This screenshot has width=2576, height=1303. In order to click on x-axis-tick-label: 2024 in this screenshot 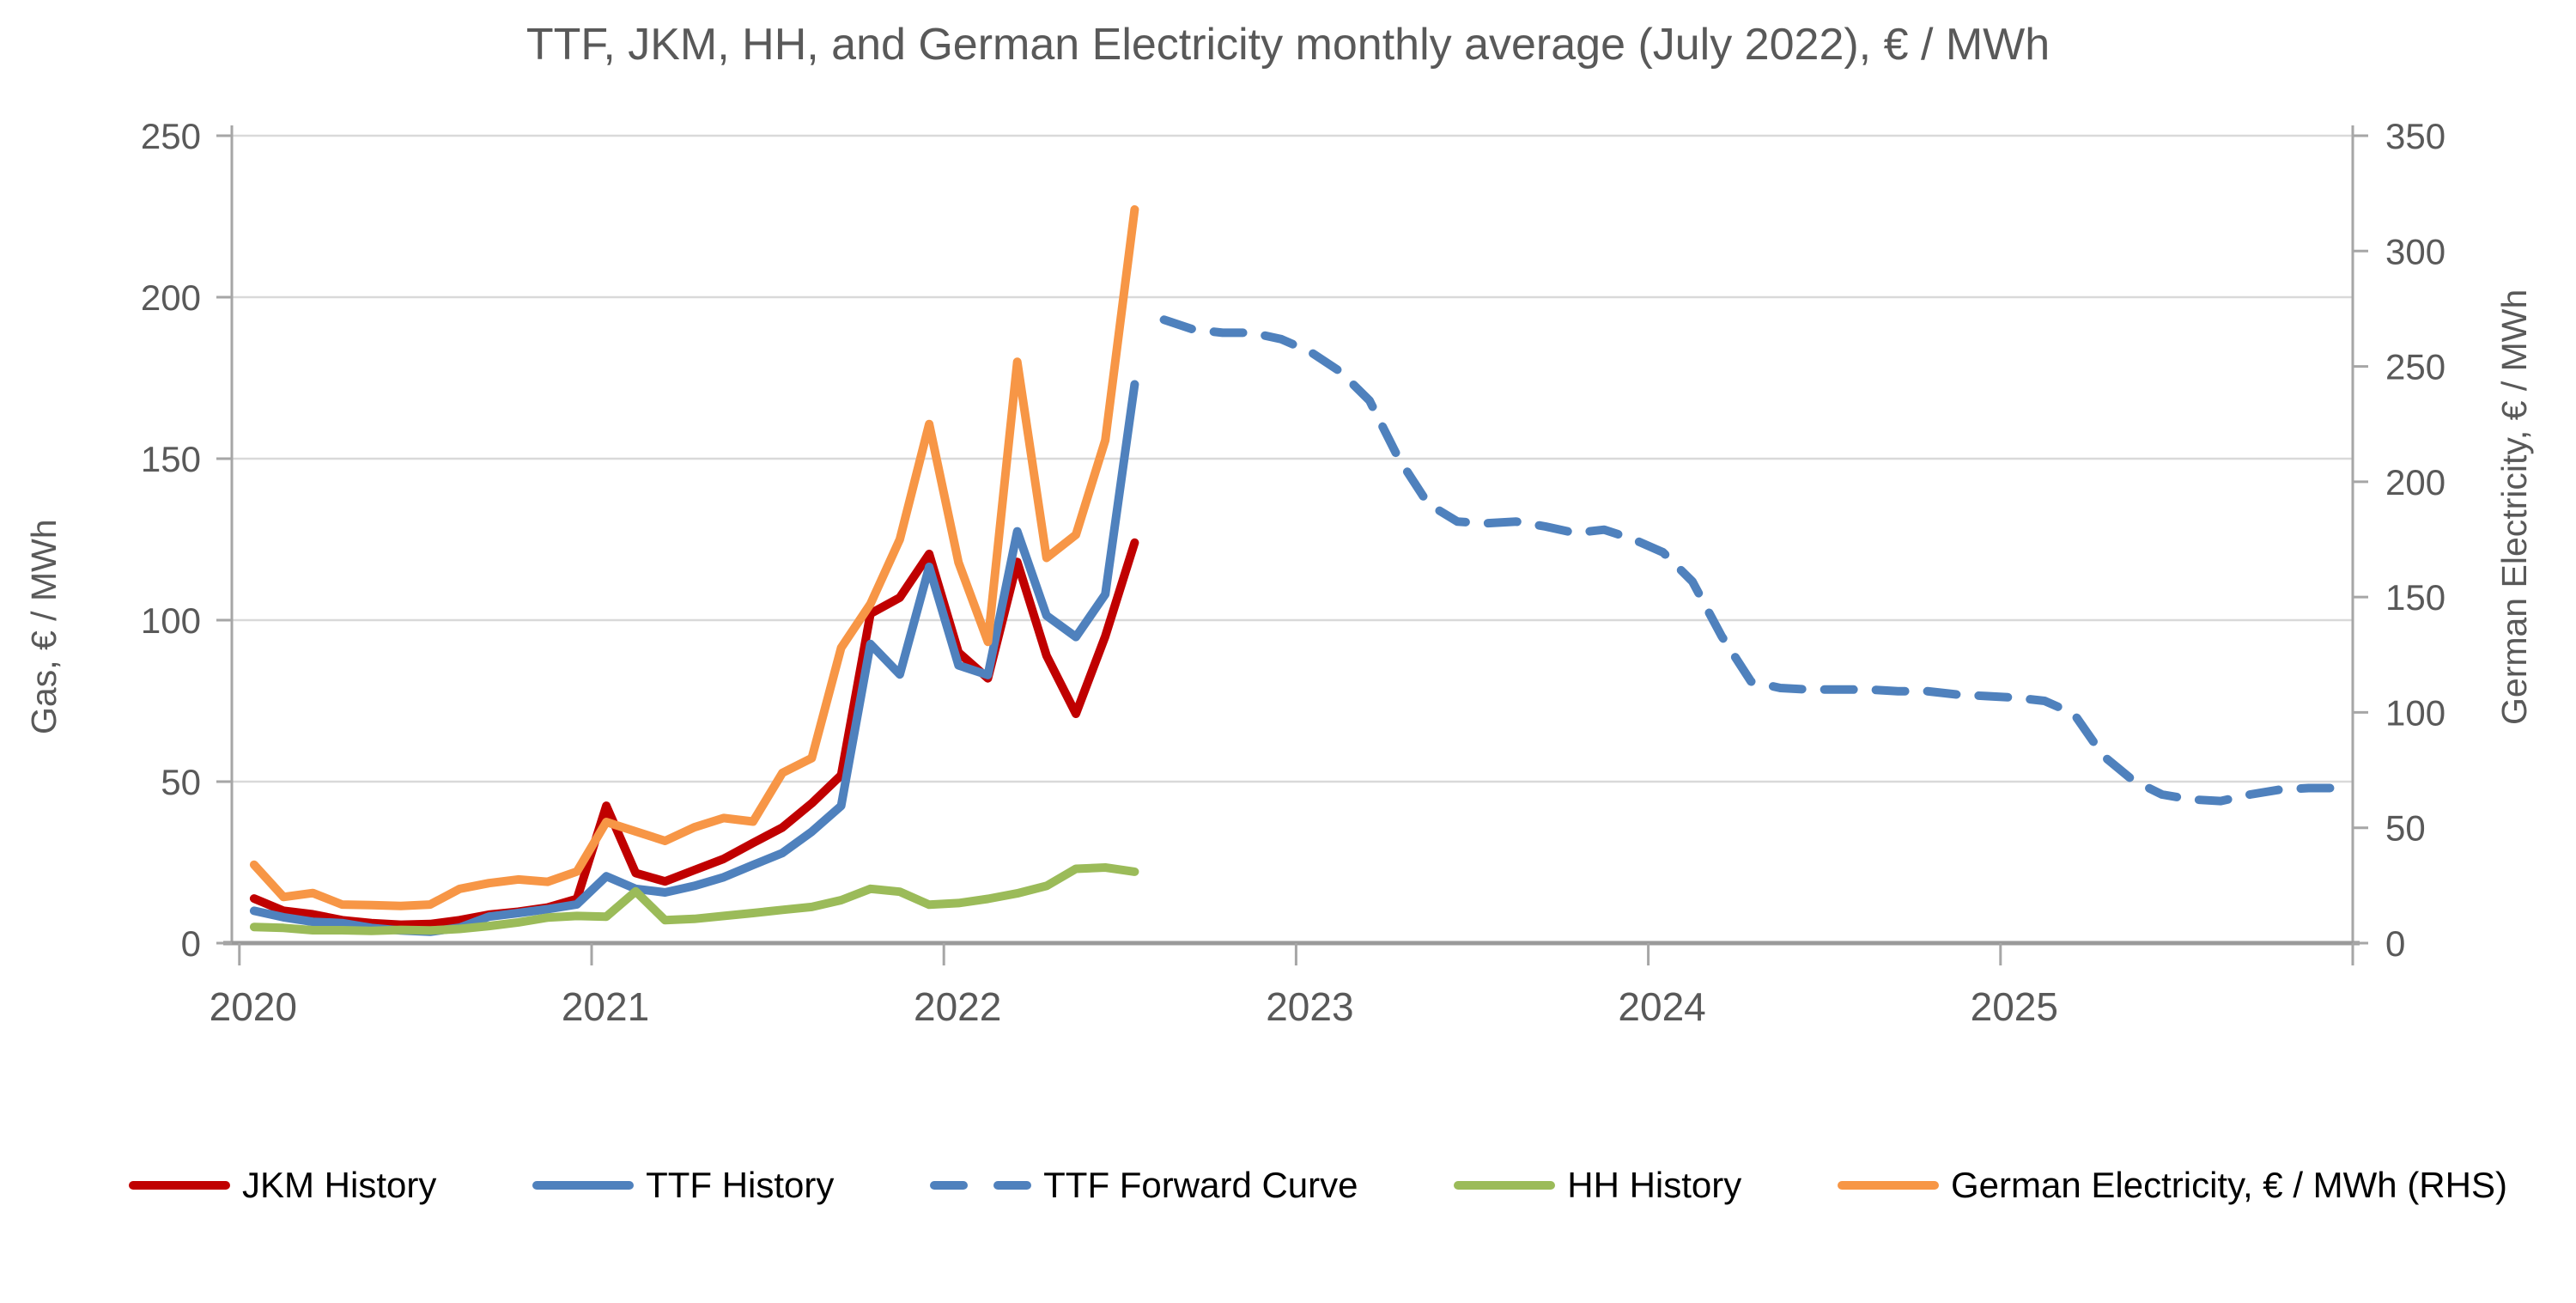, I will do `click(1661, 1006)`.